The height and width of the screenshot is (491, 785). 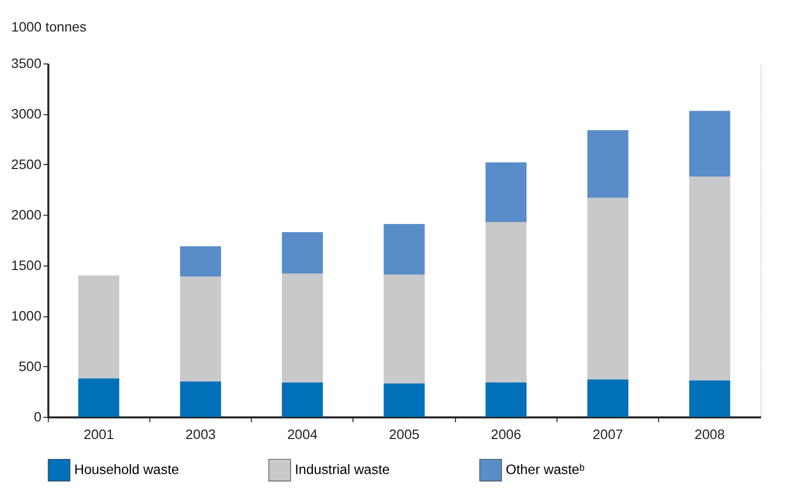 I want to click on x-tick-label: 2001, so click(x=99, y=434).